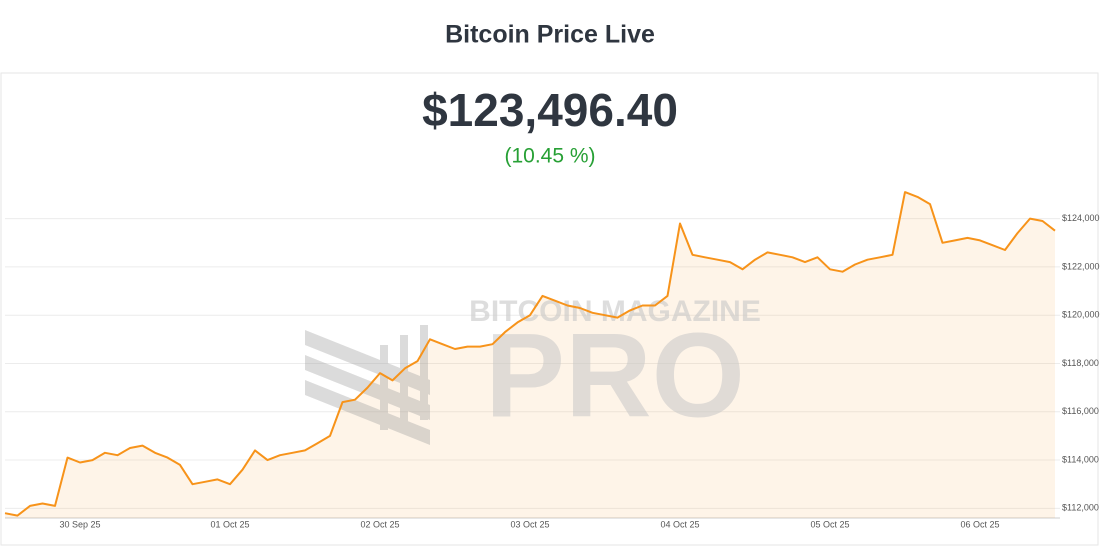  What do you see at coordinates (379, 524) in the screenshot?
I see `x-tick-label: 02 Oct 25` at bounding box center [379, 524].